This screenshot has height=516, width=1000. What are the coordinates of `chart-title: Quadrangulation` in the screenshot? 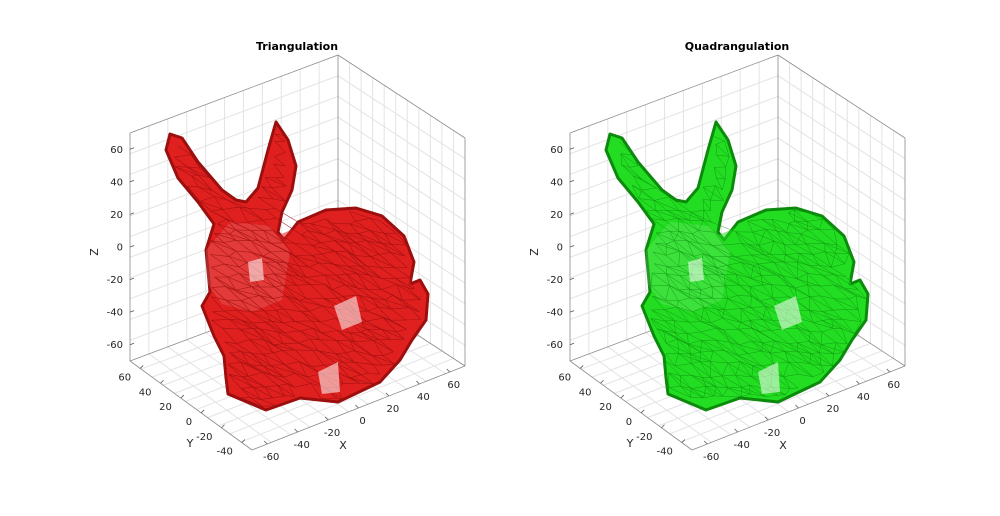 It's located at (737, 46).